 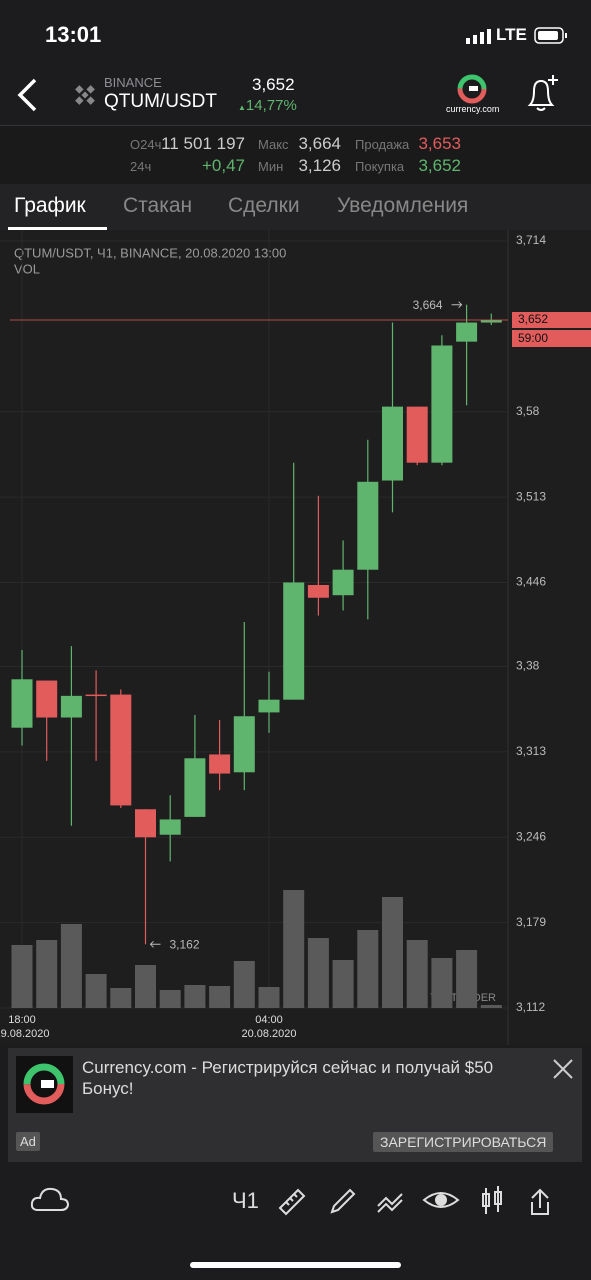 What do you see at coordinates (264, 205) in the screenshot?
I see `tab: Сделки` at bounding box center [264, 205].